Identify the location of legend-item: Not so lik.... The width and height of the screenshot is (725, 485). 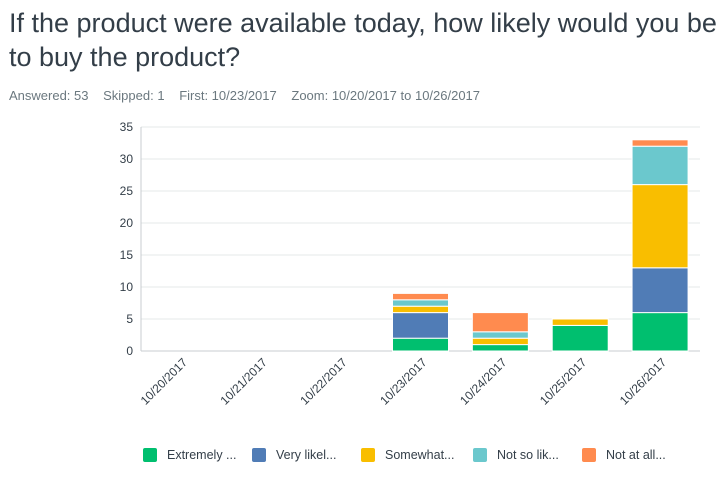
(516, 455).